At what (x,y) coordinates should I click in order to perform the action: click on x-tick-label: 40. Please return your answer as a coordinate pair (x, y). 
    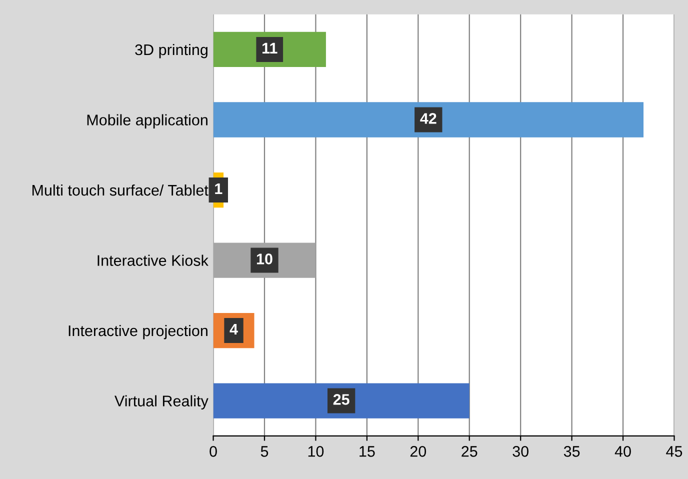
    Looking at the image, I should click on (622, 451).